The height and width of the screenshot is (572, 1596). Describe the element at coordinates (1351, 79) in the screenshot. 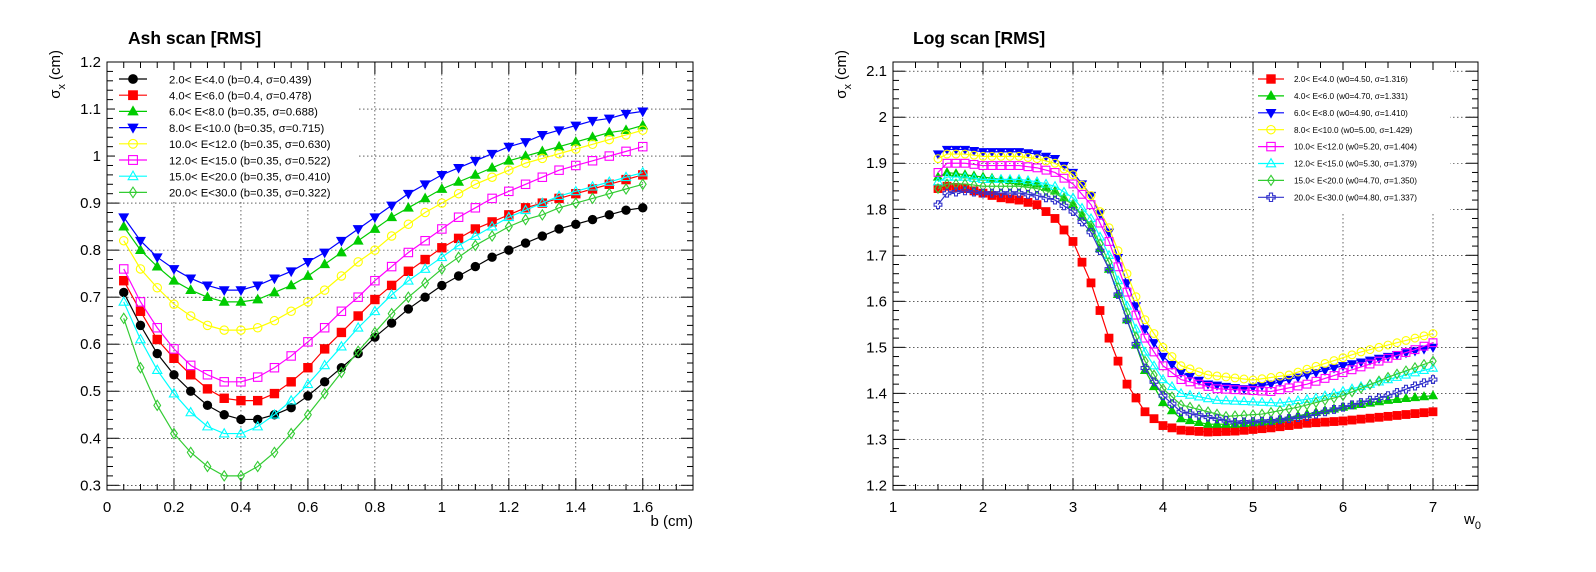

I see `legend-label: 2.0< E<4.0 (w0=4.50, σ=1.316)` at that location.